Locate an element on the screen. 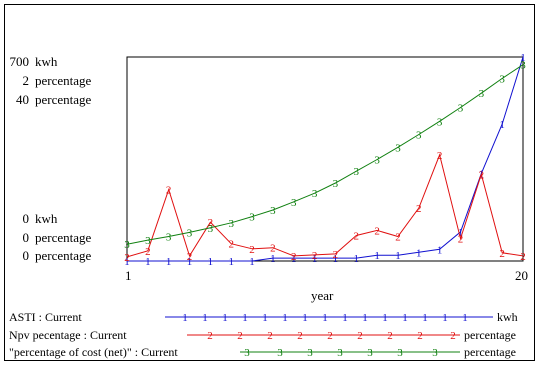 Image resolution: width=541 pixels, height=367 pixels. y-top-asti-unit: kwh is located at coordinates (46, 61).